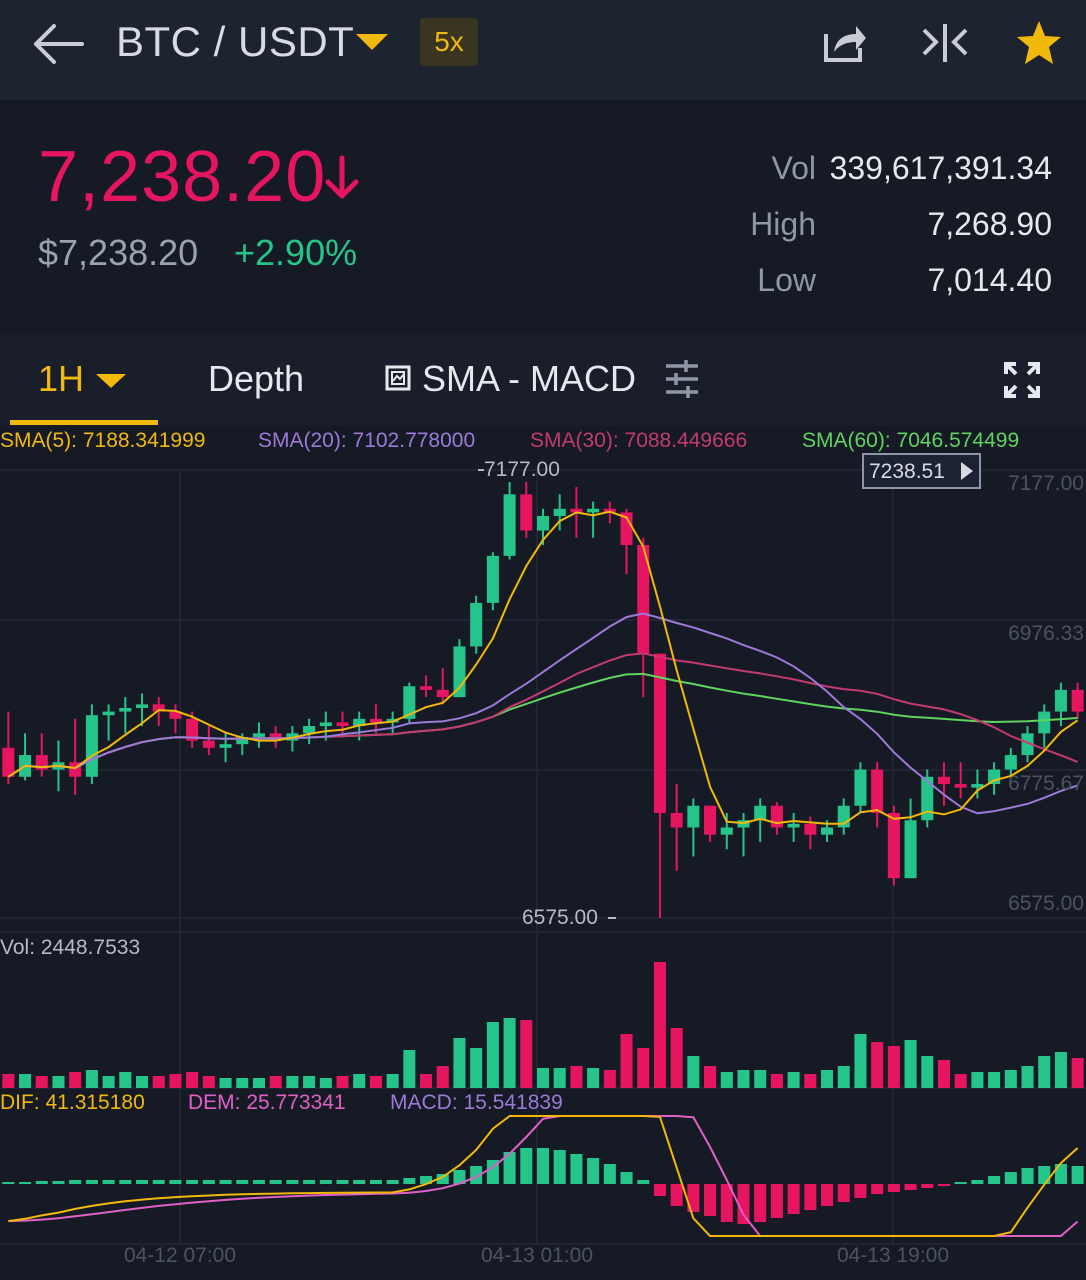 This screenshot has height=1280, width=1086. What do you see at coordinates (921, 471) in the screenshot?
I see `current-price-tag` at bounding box center [921, 471].